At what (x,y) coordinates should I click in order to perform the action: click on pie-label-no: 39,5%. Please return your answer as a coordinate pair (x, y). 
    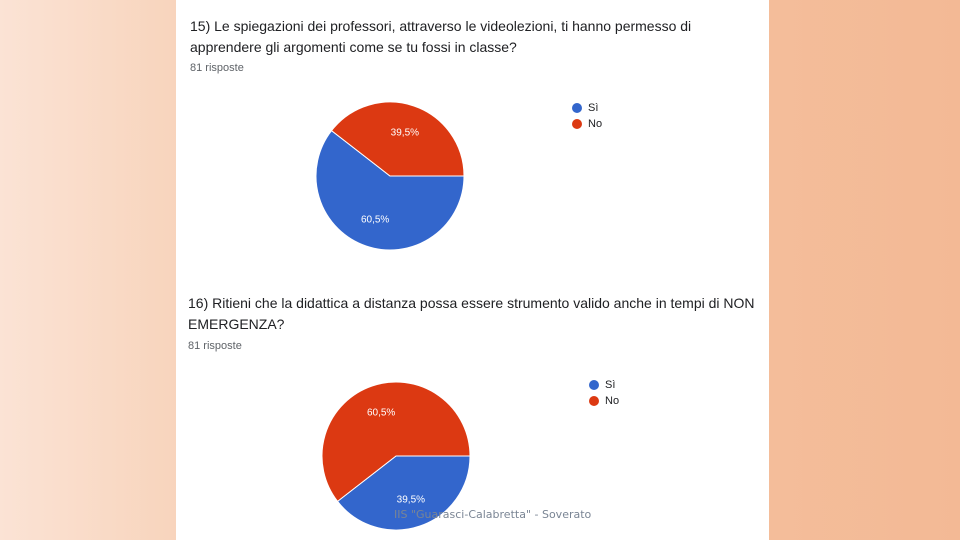
    Looking at the image, I should click on (405, 133).